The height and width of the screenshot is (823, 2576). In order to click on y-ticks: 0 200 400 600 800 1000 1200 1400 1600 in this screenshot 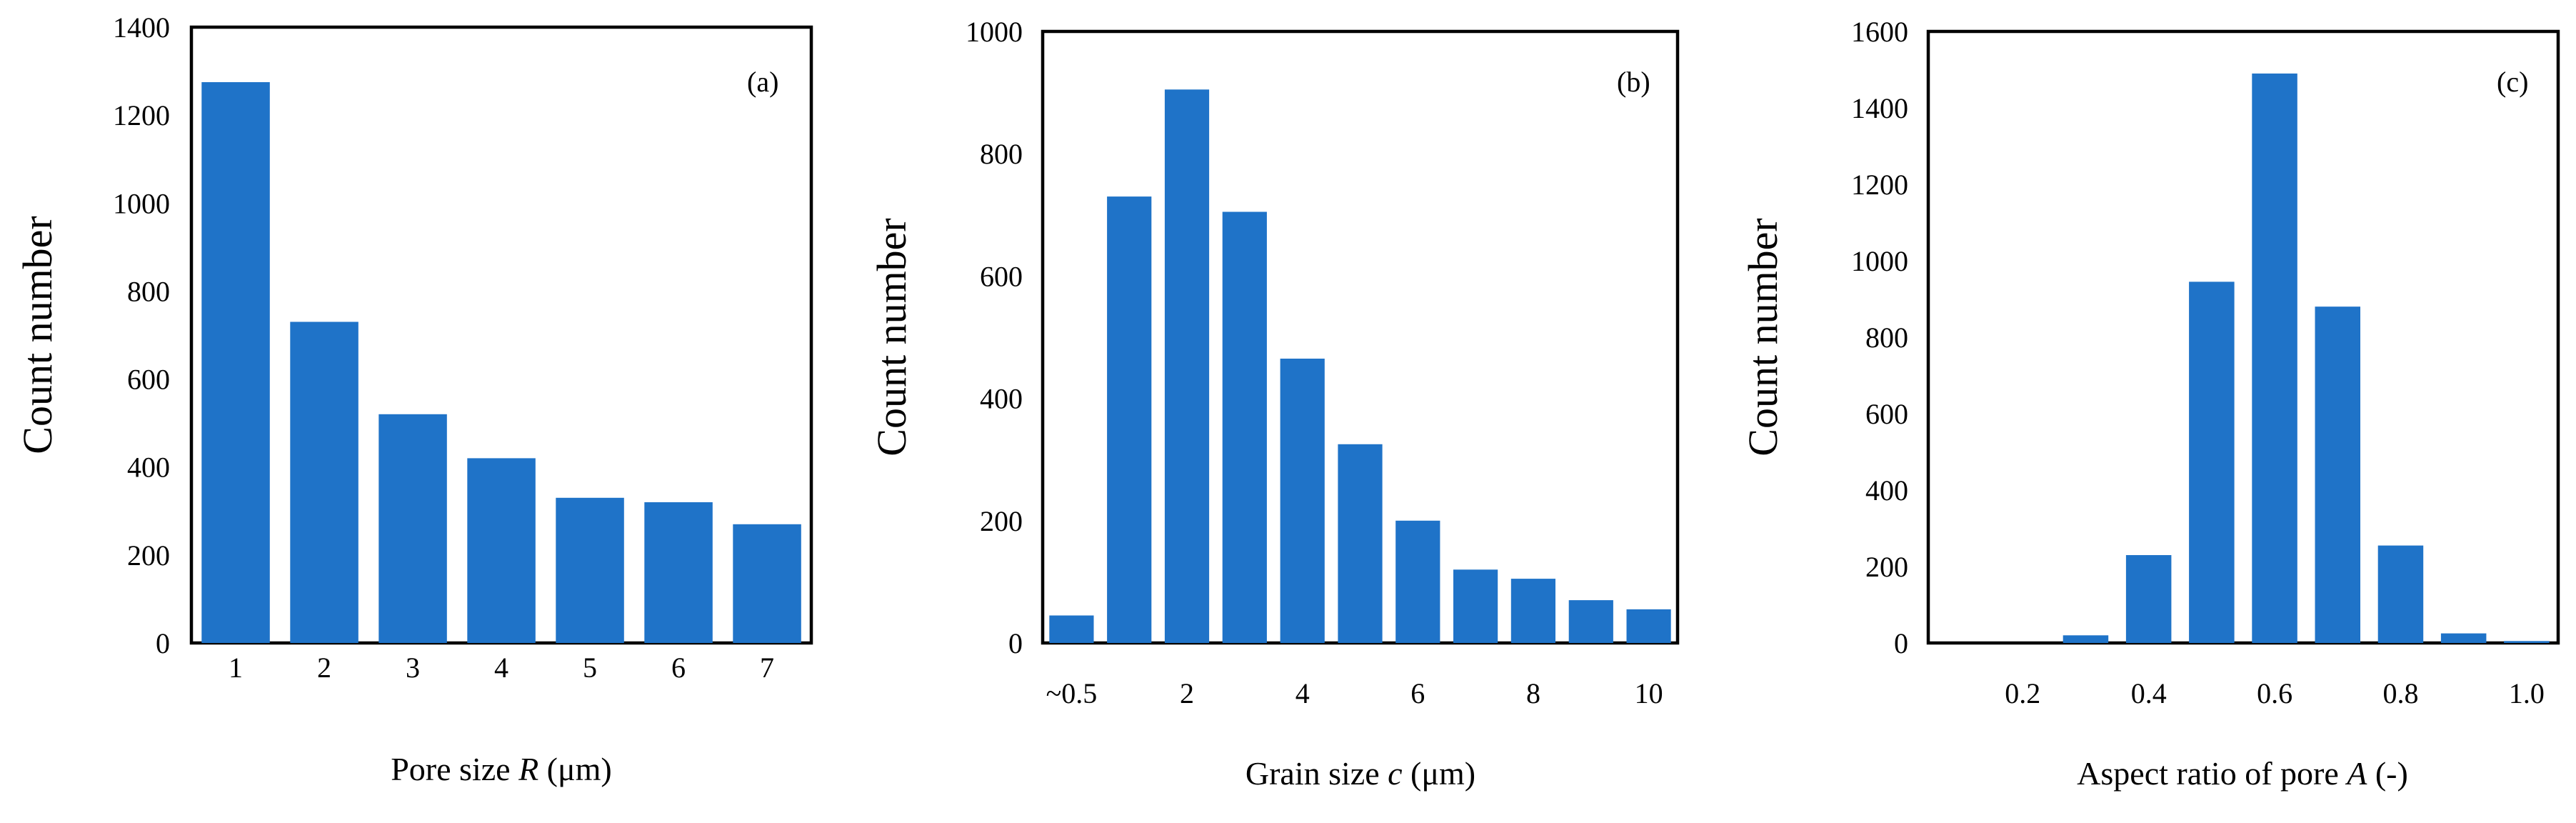, I will do `click(1879, 337)`.